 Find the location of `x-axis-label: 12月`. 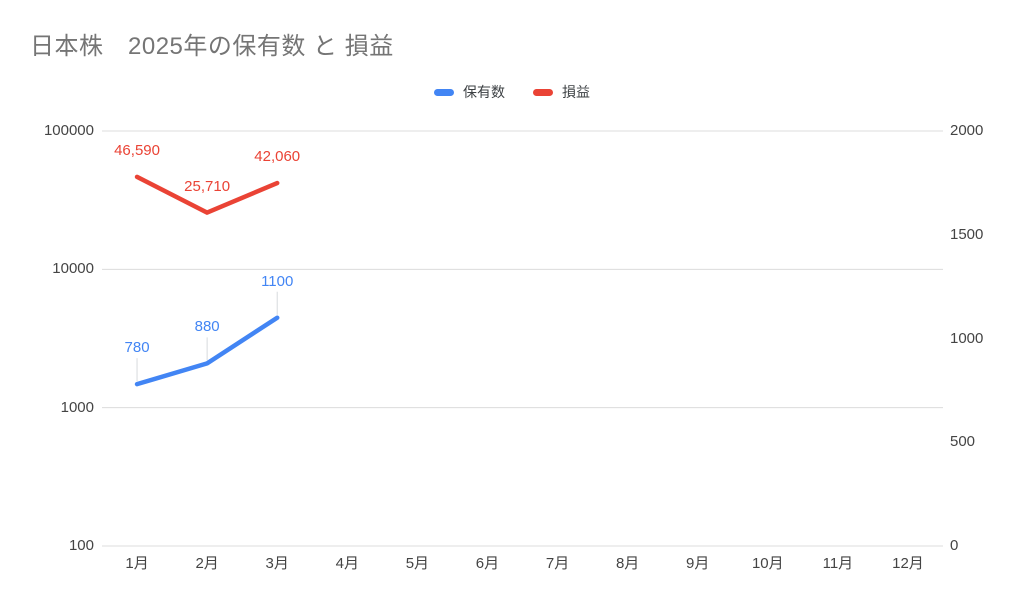

x-axis-label: 12月 is located at coordinates (908, 563).